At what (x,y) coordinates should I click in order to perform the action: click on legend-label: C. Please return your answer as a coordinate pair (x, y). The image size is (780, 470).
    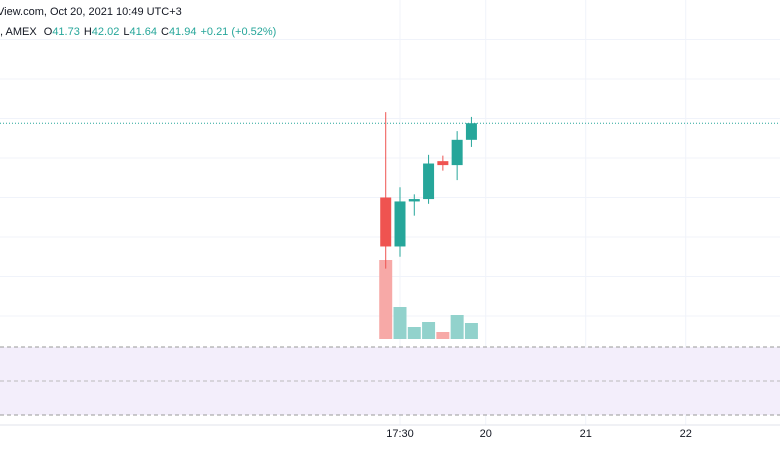
    Looking at the image, I should click on (165, 32).